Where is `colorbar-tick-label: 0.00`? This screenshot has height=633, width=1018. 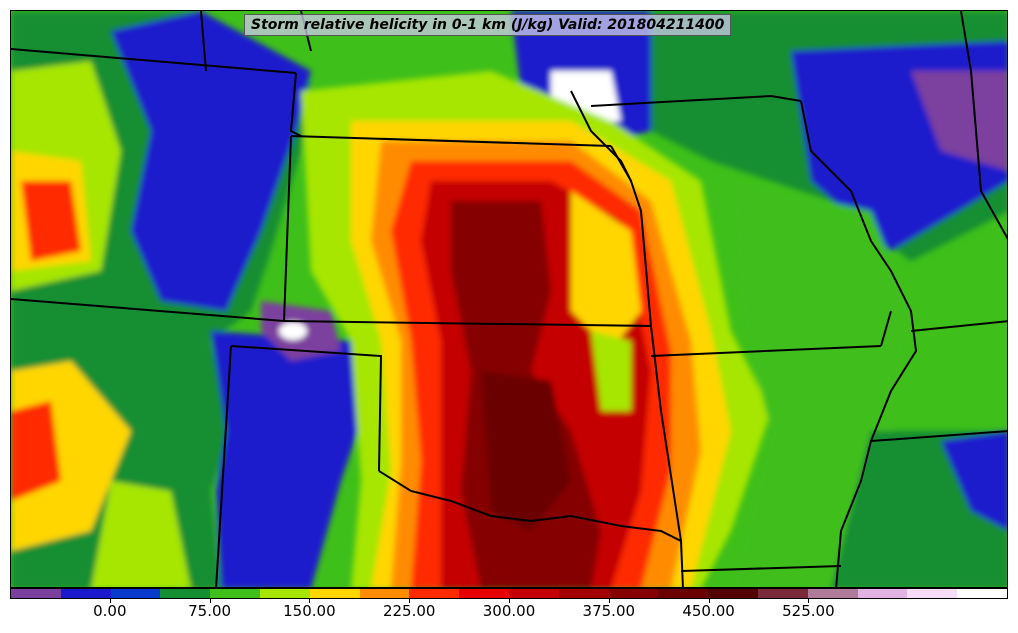 colorbar-tick-label: 0.00 is located at coordinates (110, 611).